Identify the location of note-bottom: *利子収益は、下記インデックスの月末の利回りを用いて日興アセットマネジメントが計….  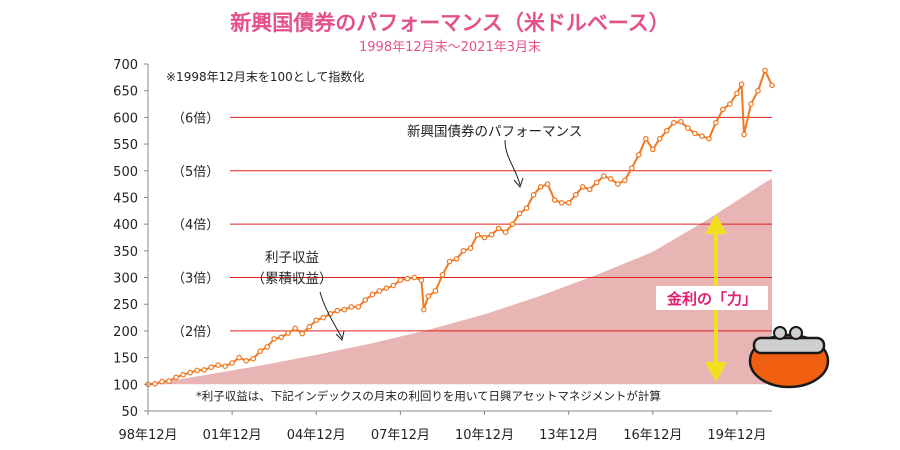
(428, 396).